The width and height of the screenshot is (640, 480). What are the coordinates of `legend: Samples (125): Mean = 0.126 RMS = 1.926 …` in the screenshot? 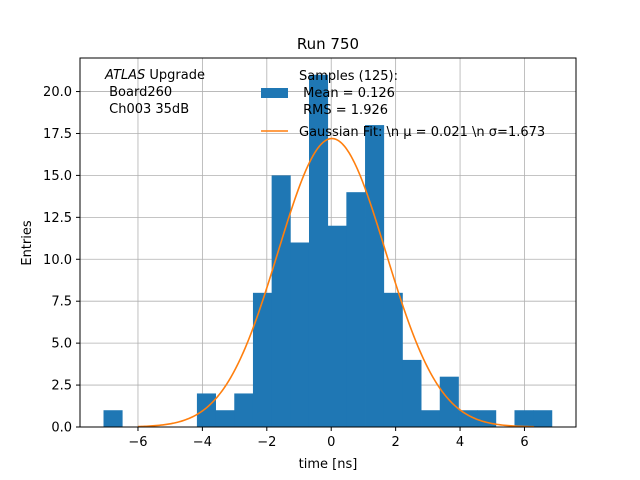 It's located at (403, 104).